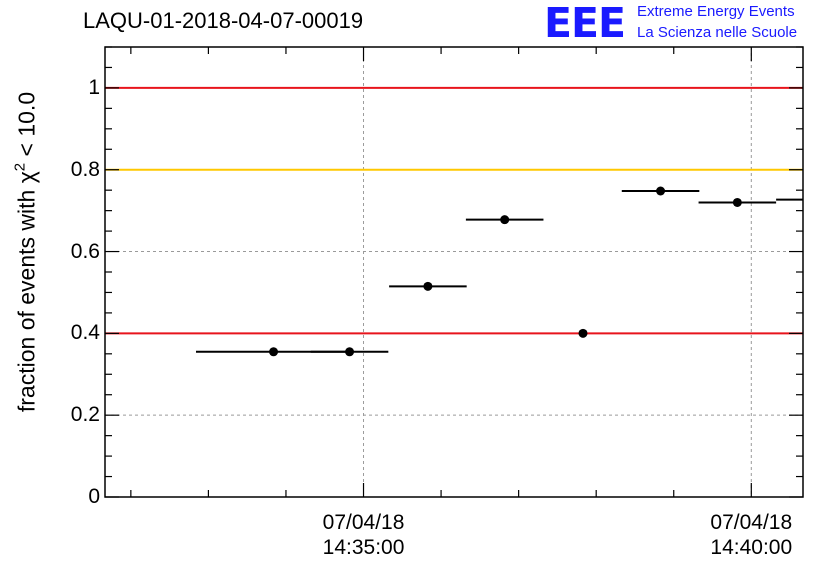 This screenshot has width=836, height=572. Describe the element at coordinates (85, 251) in the screenshot. I see `y-tick-label: 0.6` at that location.